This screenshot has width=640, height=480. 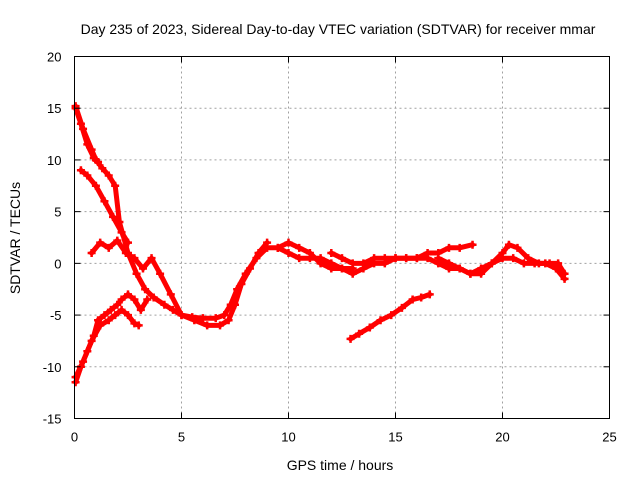 What do you see at coordinates (57, 263) in the screenshot?
I see `y-tick-label: 0` at bounding box center [57, 263].